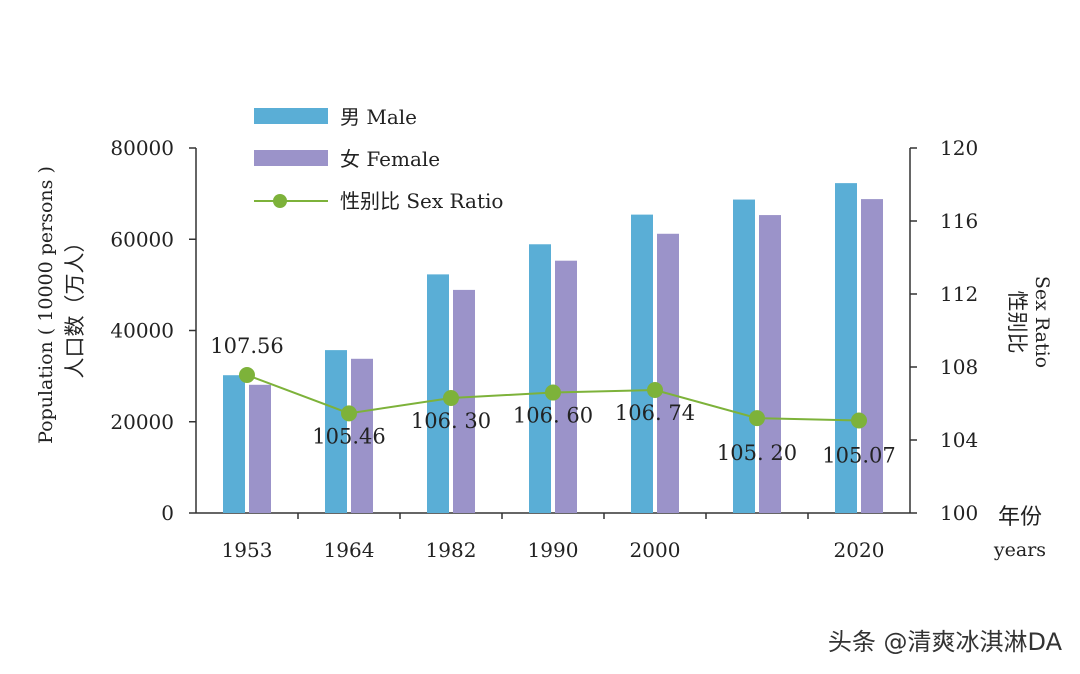 The width and height of the screenshot is (1080, 674). I want to click on x-tick-label: 2020, so click(859, 550).